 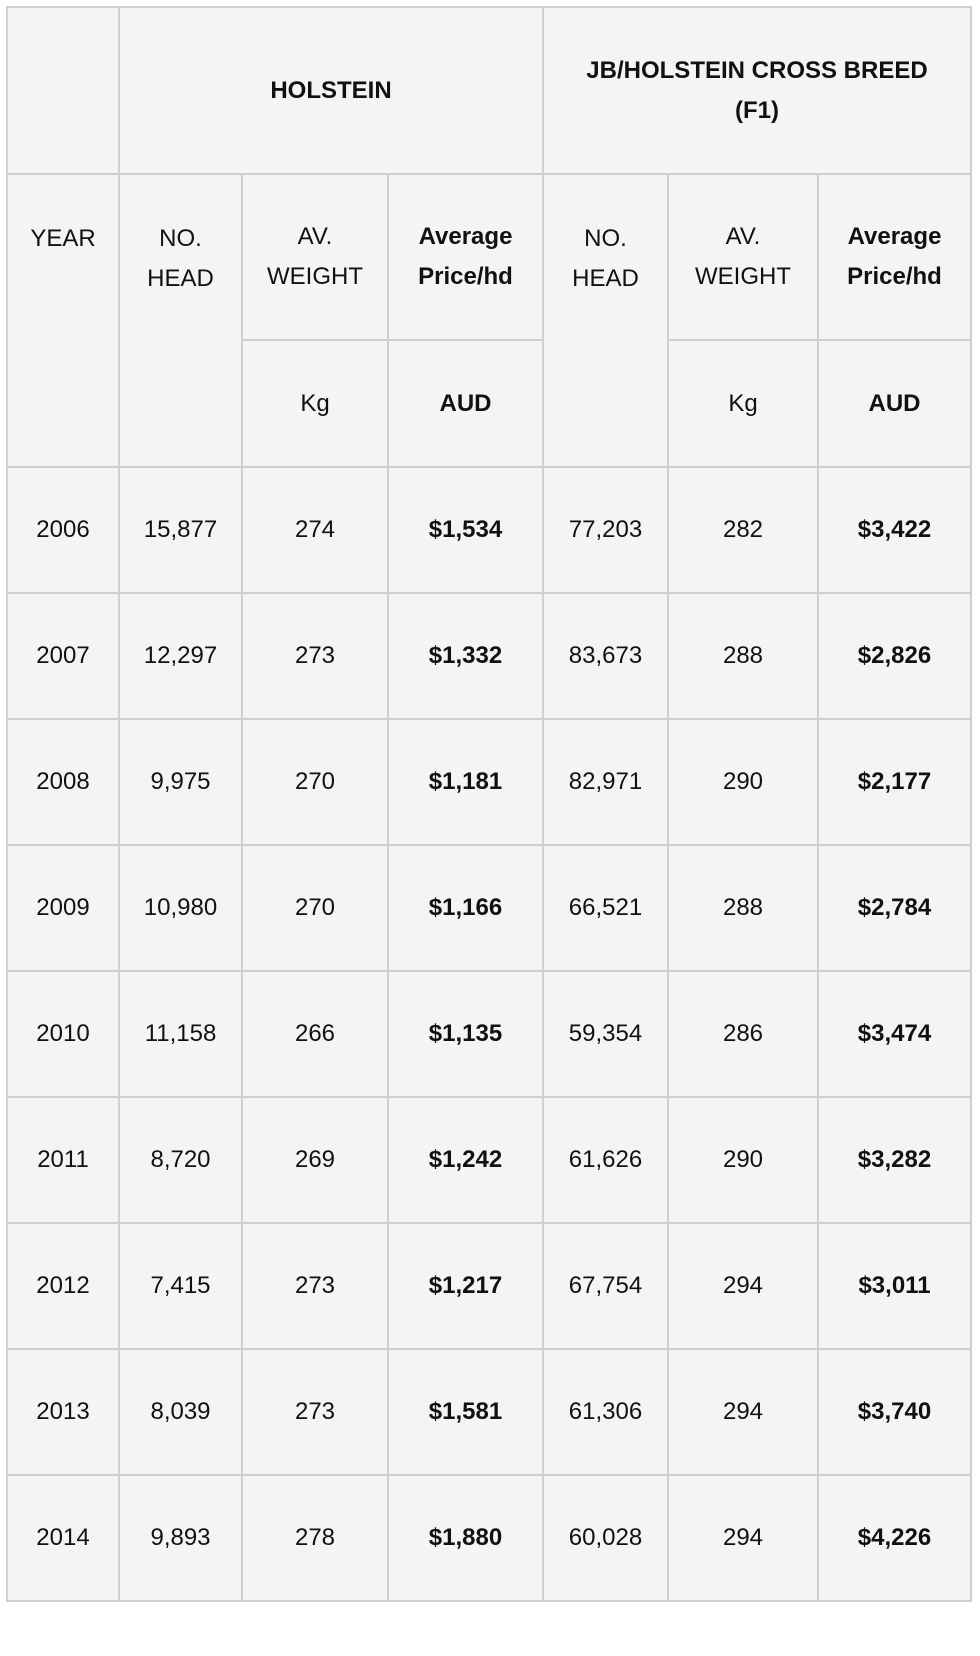 What do you see at coordinates (465, 782) in the screenshot?
I see `holstein-price-cell: $1,181` at bounding box center [465, 782].